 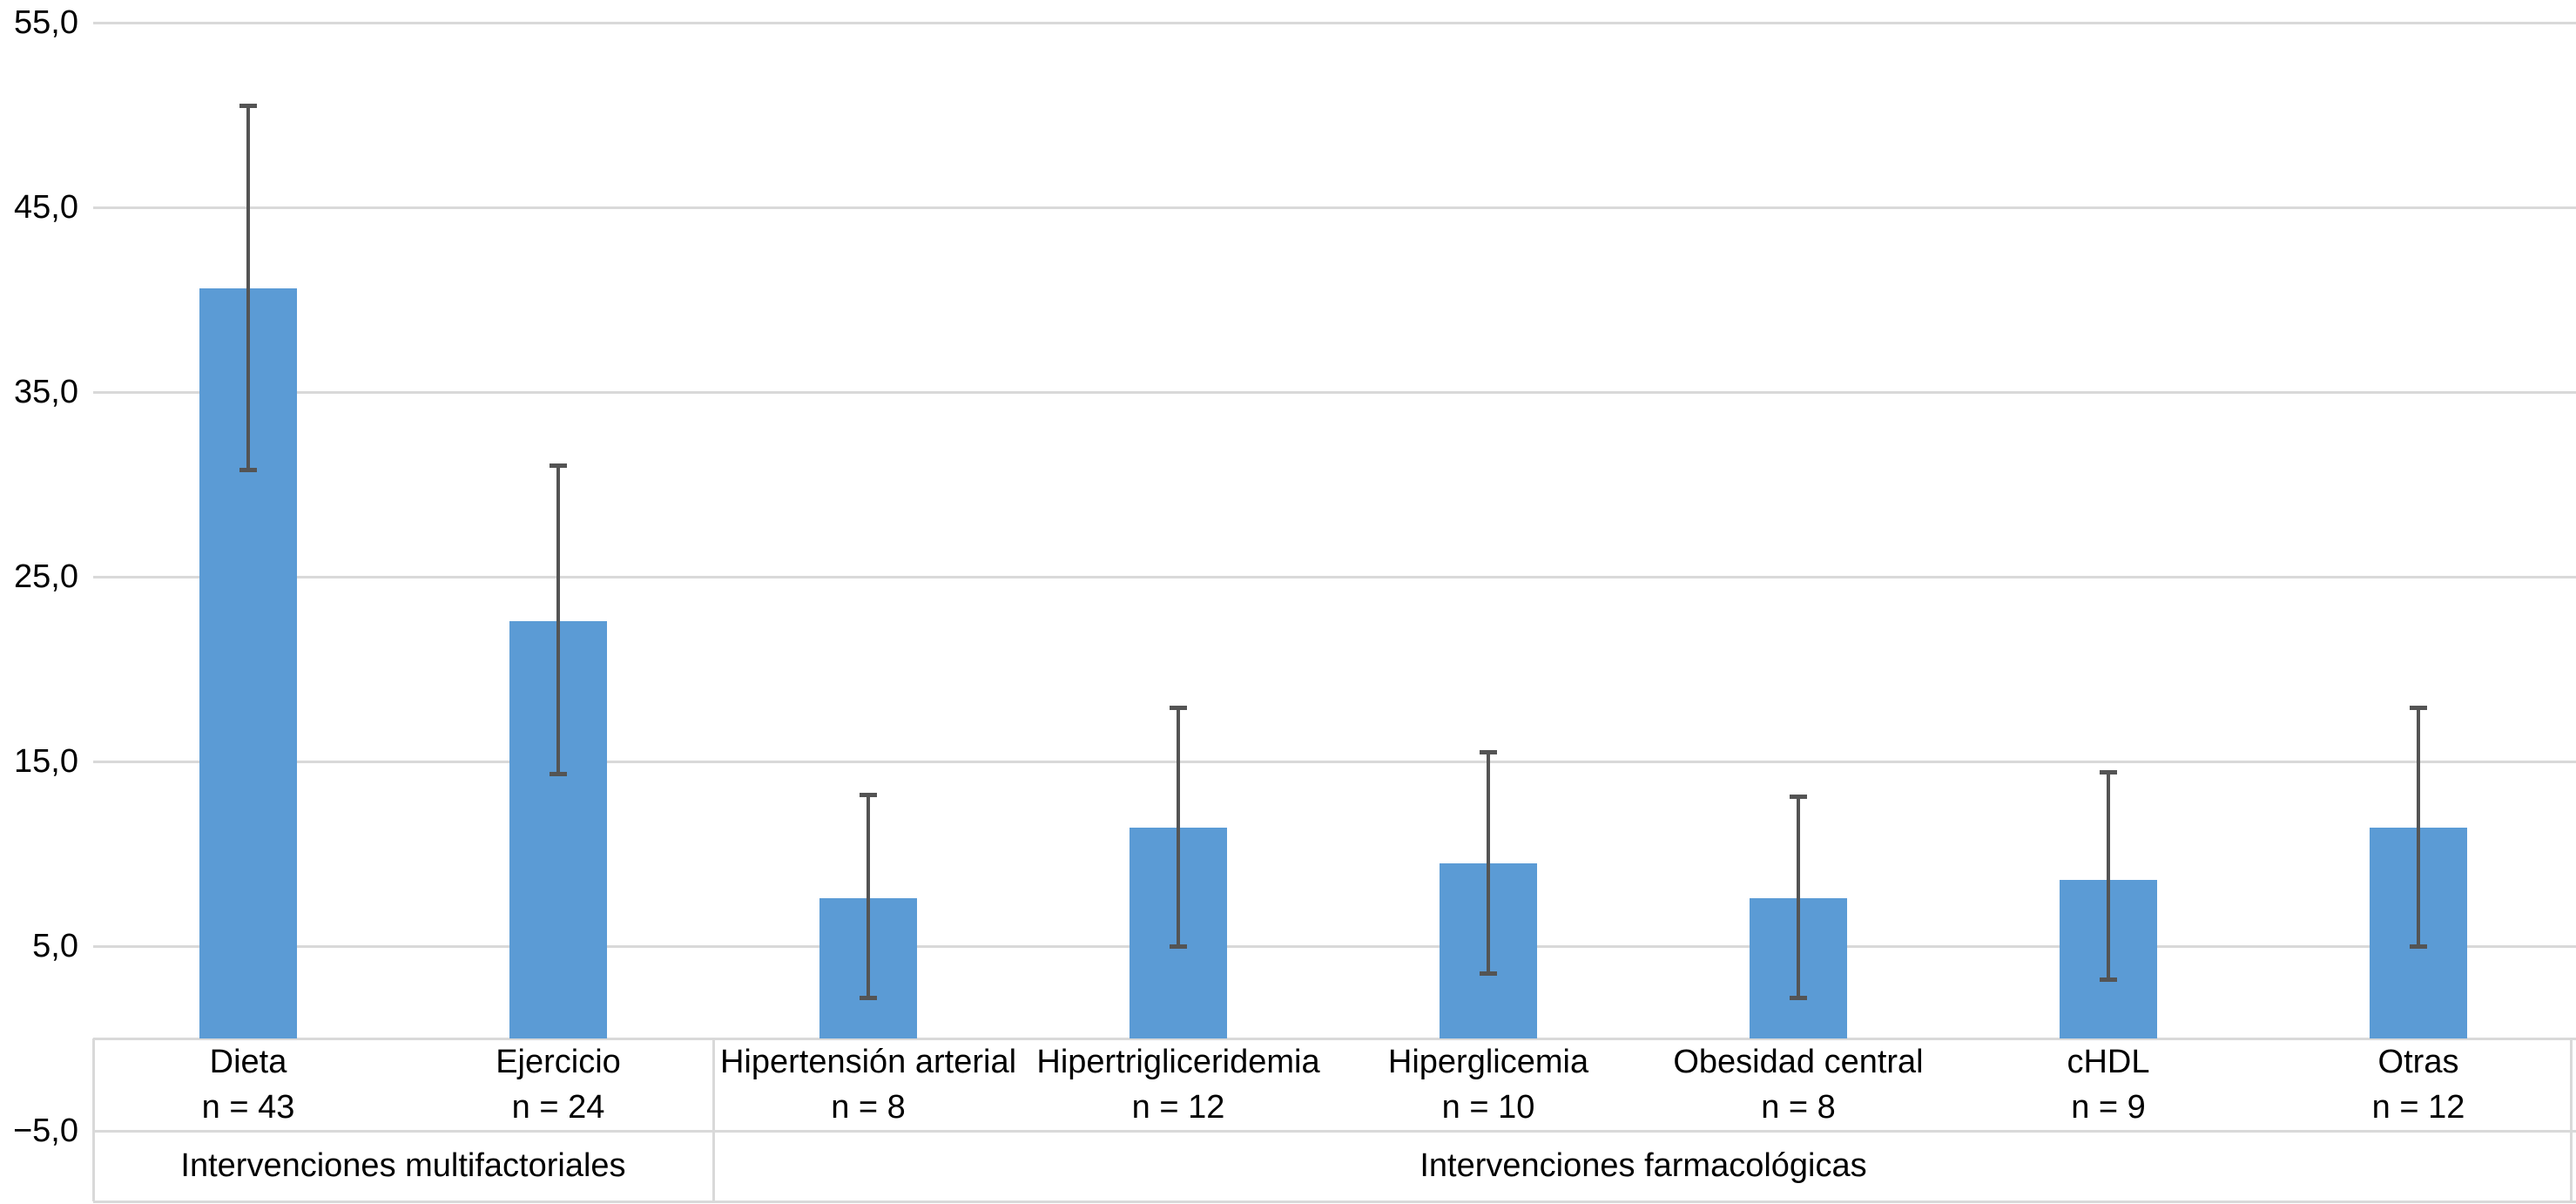 I want to click on error-cap-bottom-hipertension-arterial, so click(x=868, y=997).